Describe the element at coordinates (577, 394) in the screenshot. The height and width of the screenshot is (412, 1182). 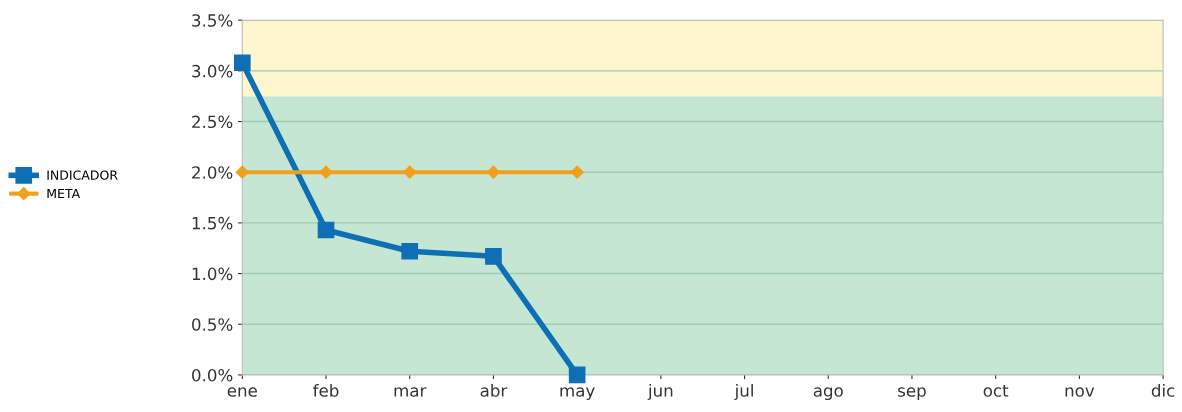
I see `x-tick-label: may` at that location.